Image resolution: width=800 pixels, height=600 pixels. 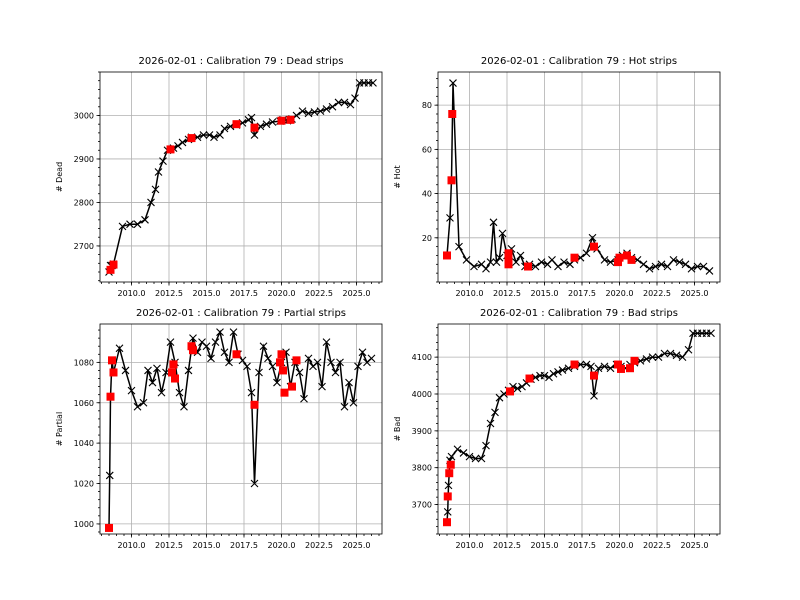 I want to click on y-tick-label: 80, so click(x=427, y=105).